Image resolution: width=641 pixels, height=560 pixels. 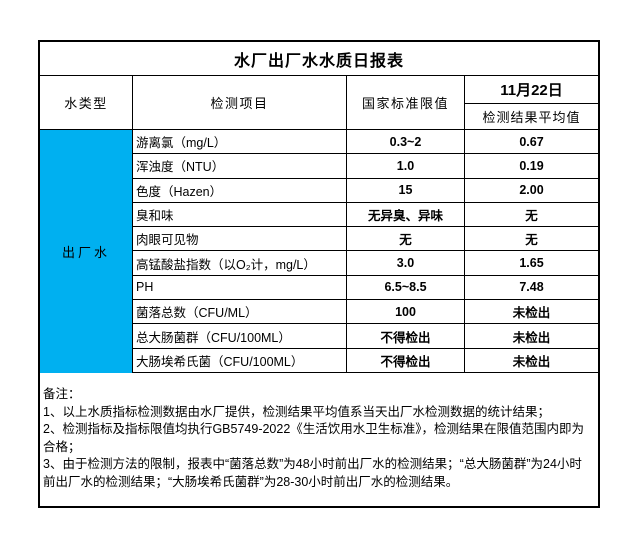 What do you see at coordinates (406, 312) in the screenshot?
I see `standard-limit-cell: 100` at bounding box center [406, 312].